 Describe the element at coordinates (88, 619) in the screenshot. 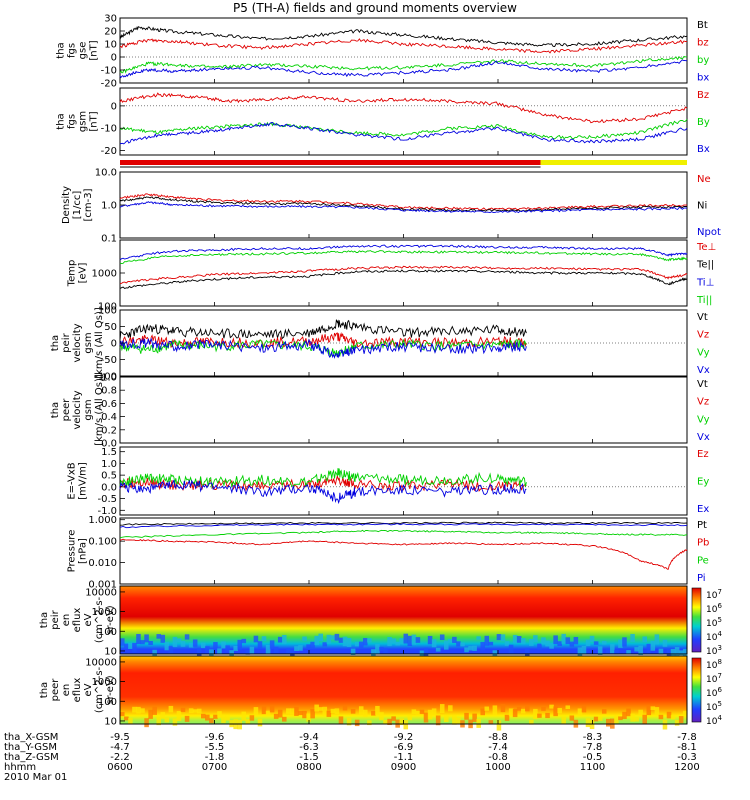

I see `y-axis-label: eV` at that location.